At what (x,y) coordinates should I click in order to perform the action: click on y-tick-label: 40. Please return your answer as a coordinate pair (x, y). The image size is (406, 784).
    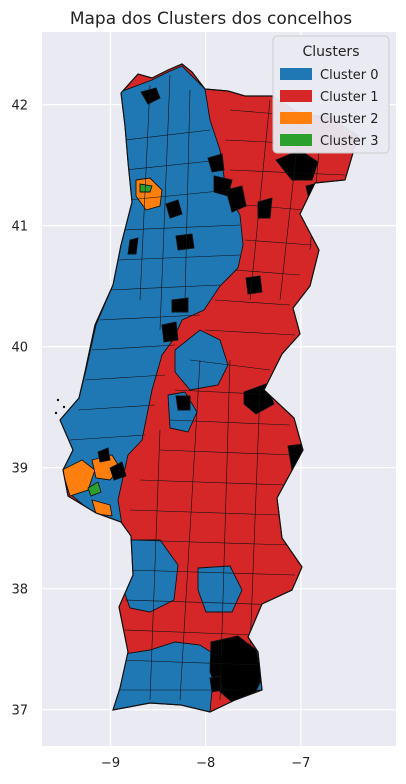
    Looking at the image, I should click on (19, 348).